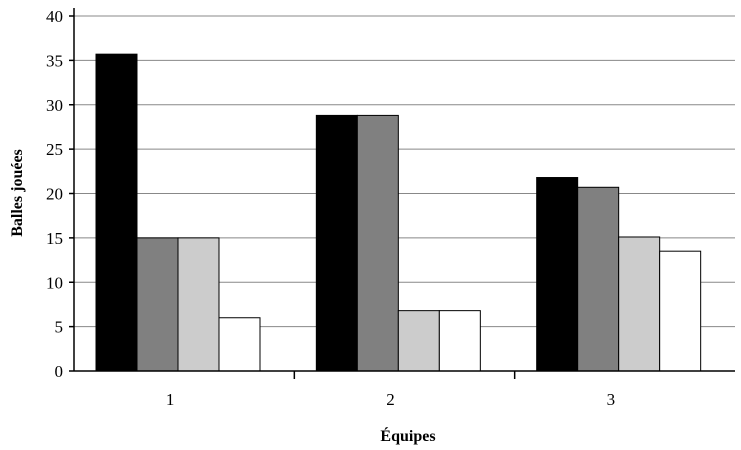 This screenshot has height=450, width=741. What do you see at coordinates (17, 193) in the screenshot?
I see `y-axis-title: Balles jouées` at bounding box center [17, 193].